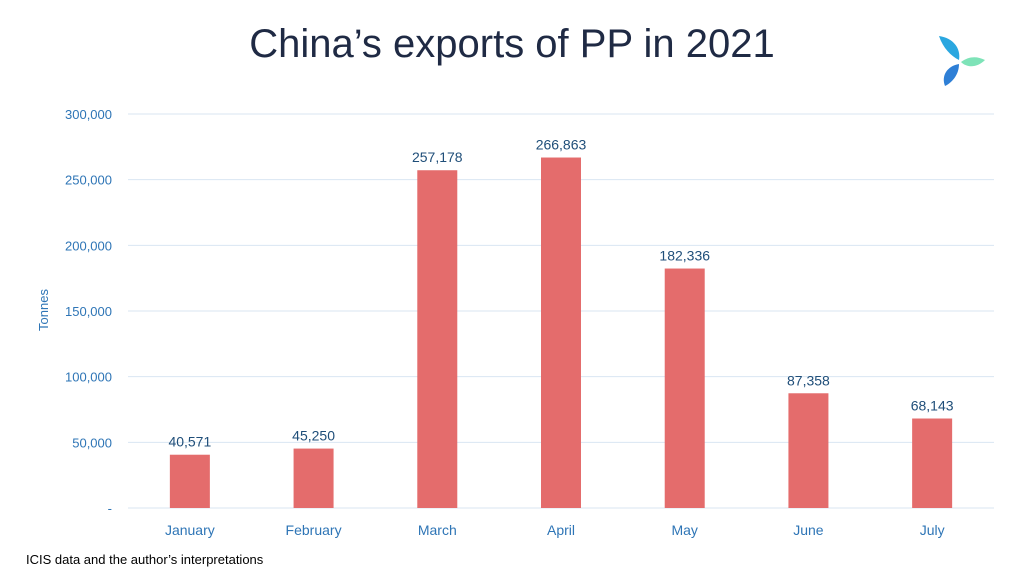  I want to click on y-tick-label: 300,000, so click(88, 114).